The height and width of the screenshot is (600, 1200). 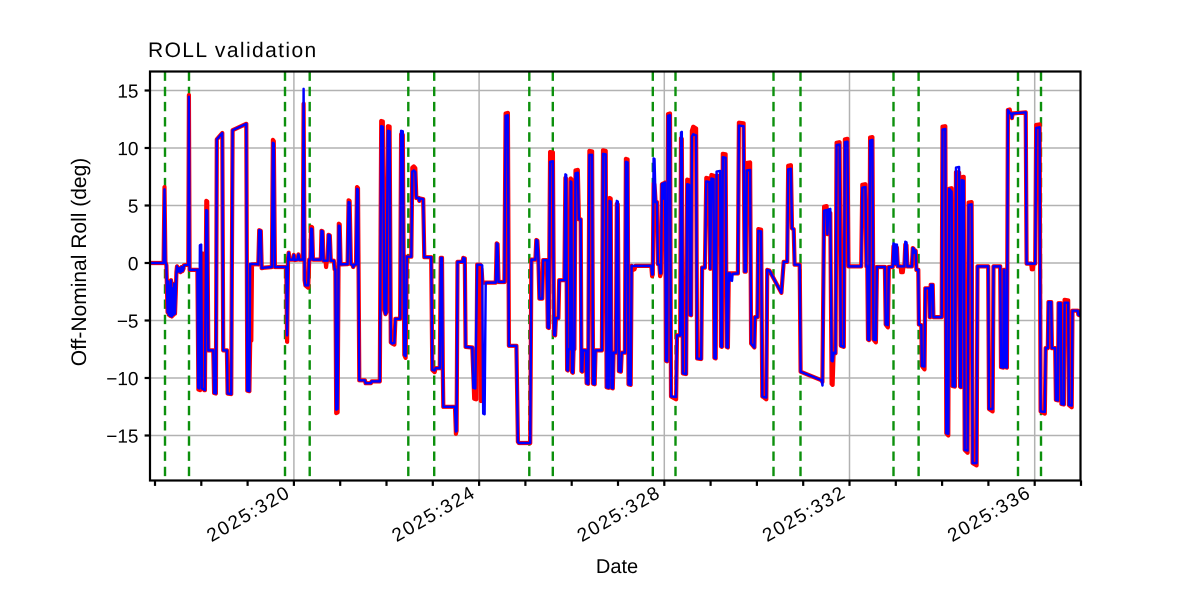 What do you see at coordinates (133, 264) in the screenshot?
I see `svg-text: 0` at bounding box center [133, 264].